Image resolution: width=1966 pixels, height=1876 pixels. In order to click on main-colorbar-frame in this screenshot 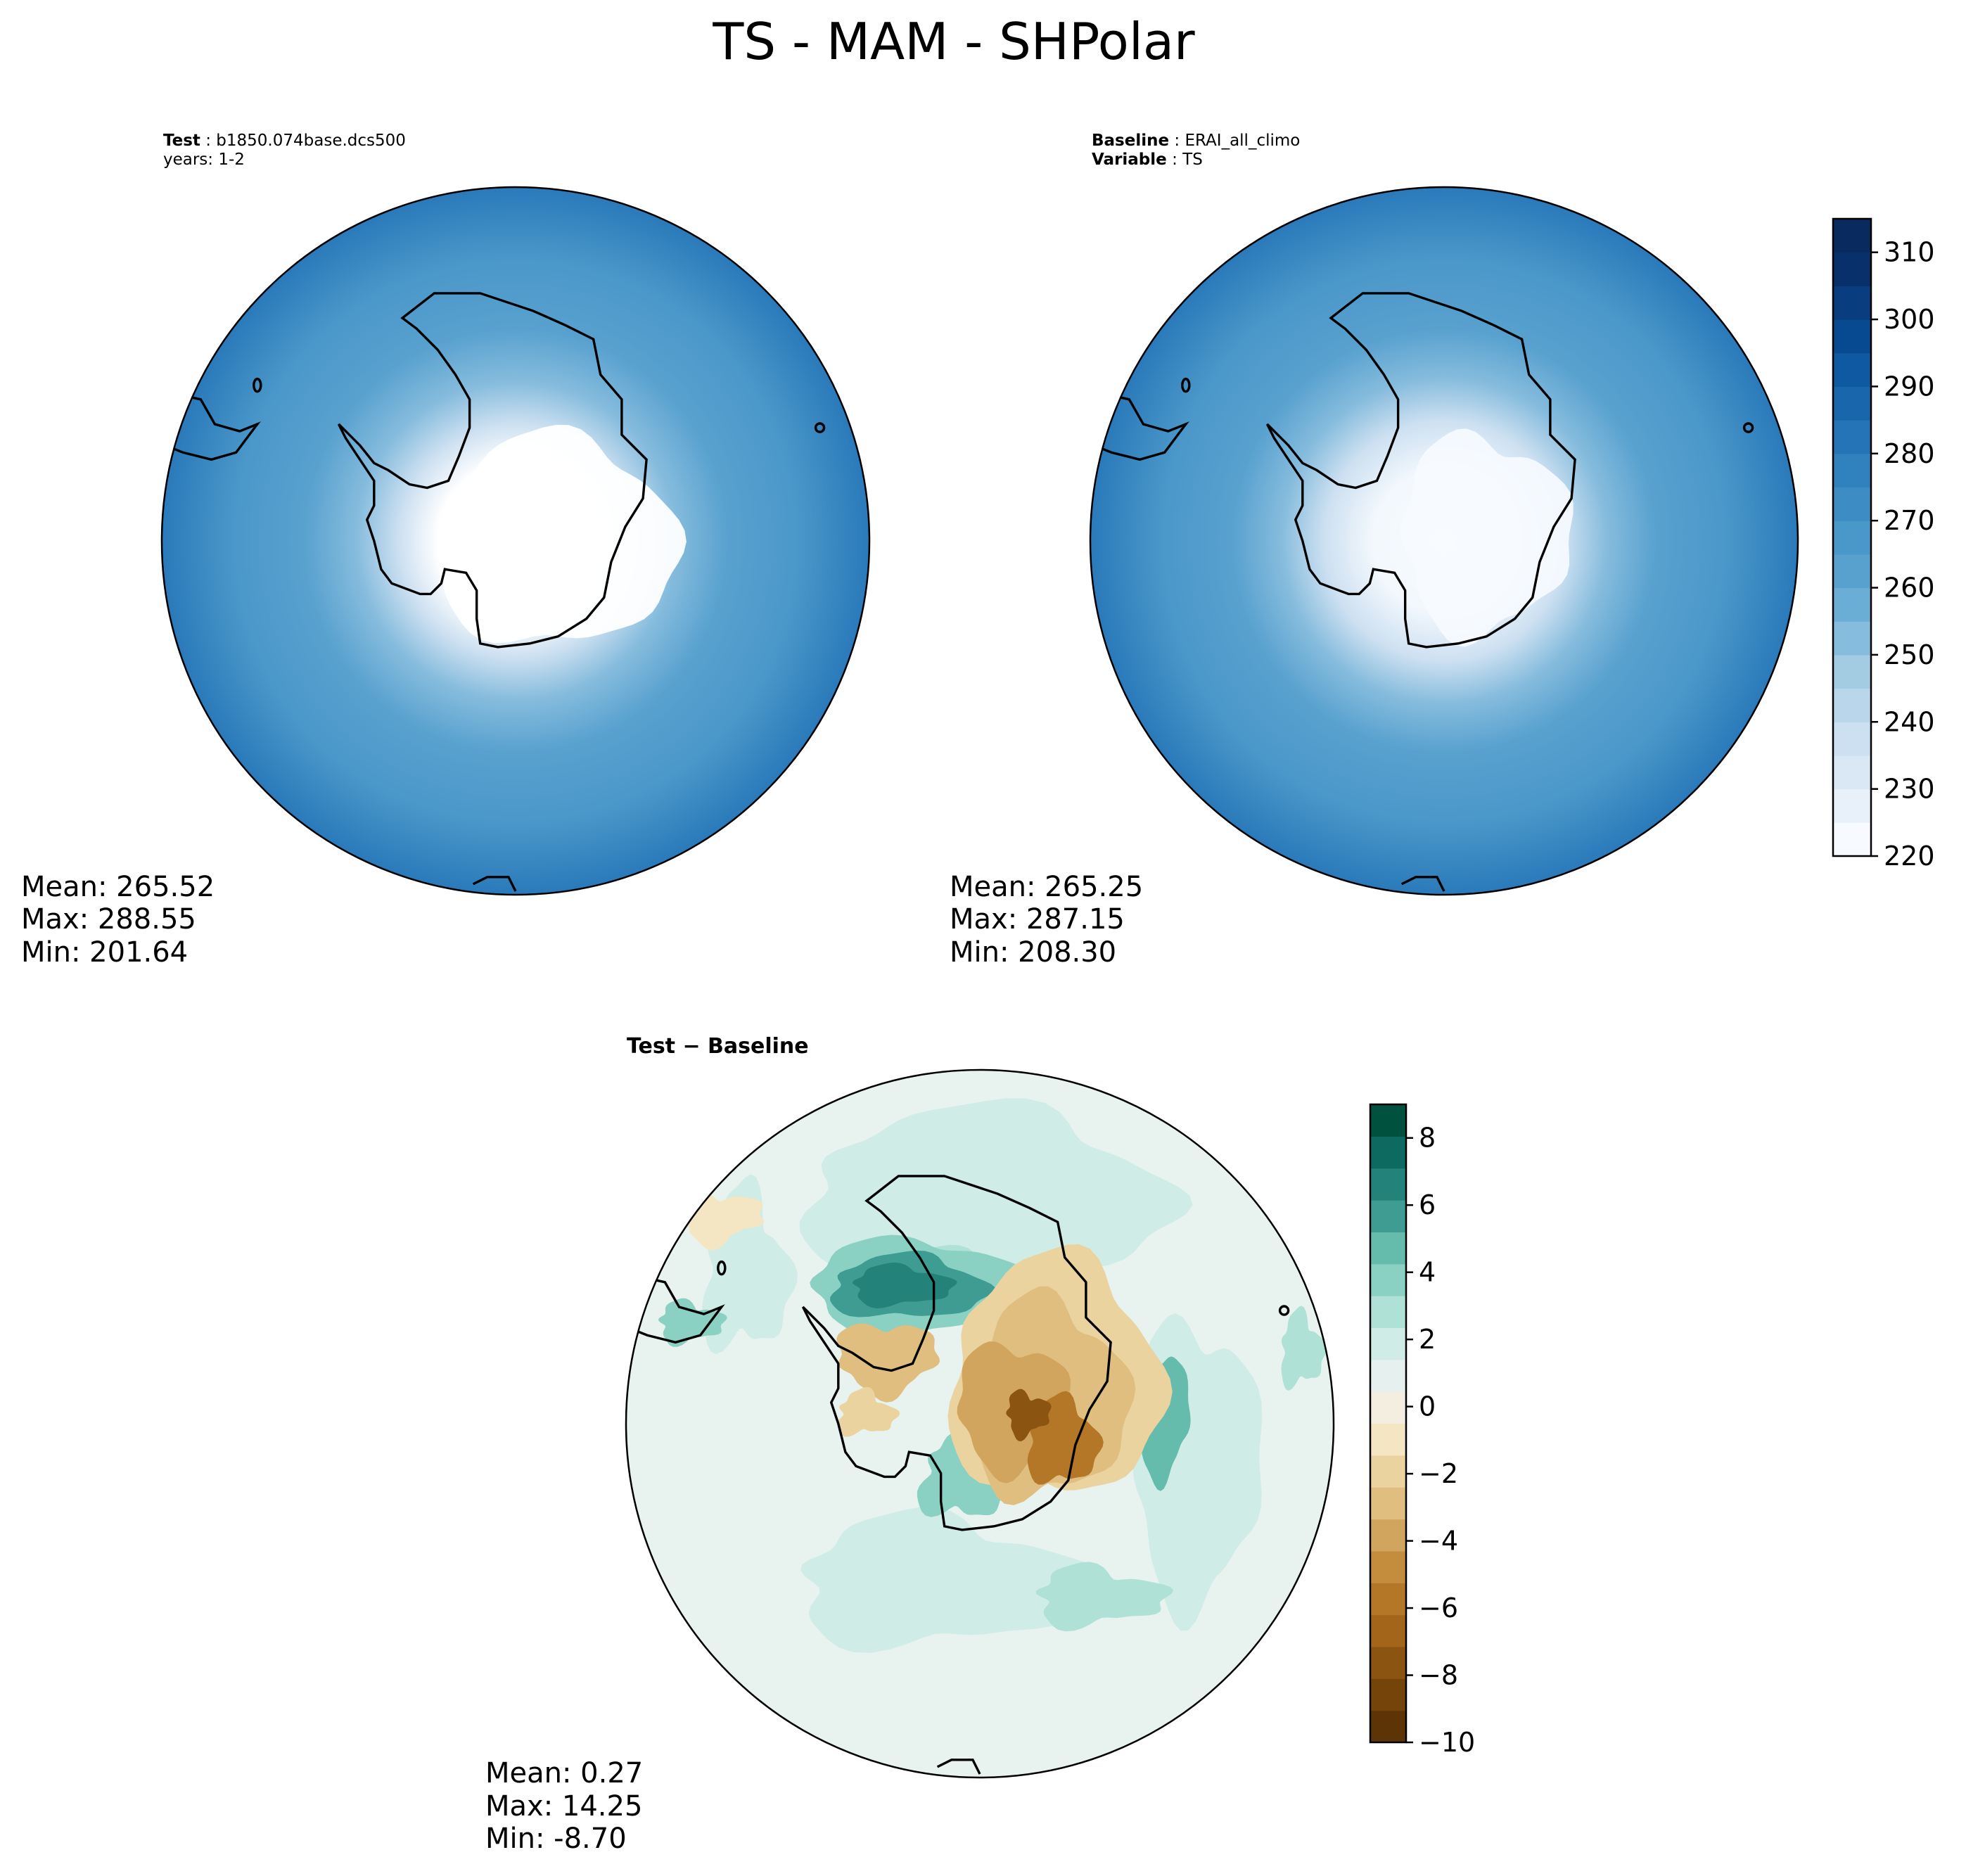, I will do `click(1852, 537)`.